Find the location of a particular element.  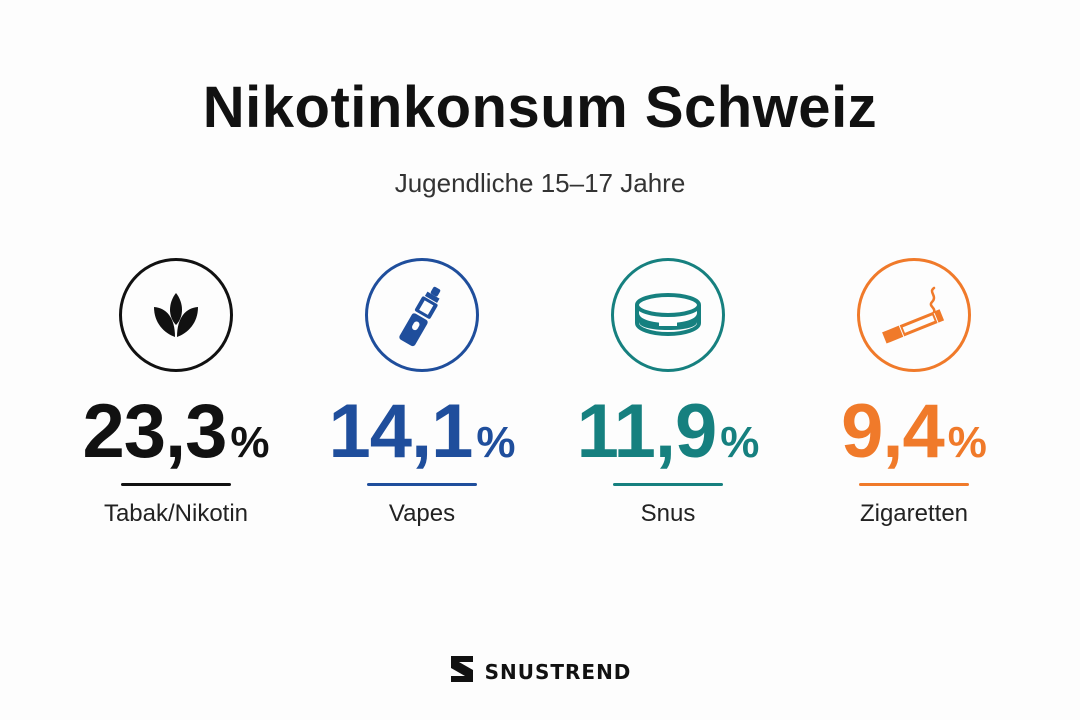

stat-zigaretten: 9,4% Zigaretten is located at coordinates (914, 393).